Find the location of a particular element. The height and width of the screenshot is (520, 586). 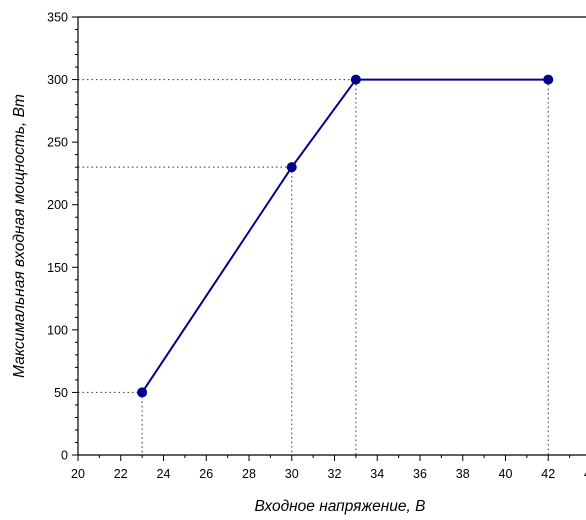

x-tick-labels: 20 22 24 26 28 30 32 34 36 38 40 42 44 is located at coordinates (328, 474).